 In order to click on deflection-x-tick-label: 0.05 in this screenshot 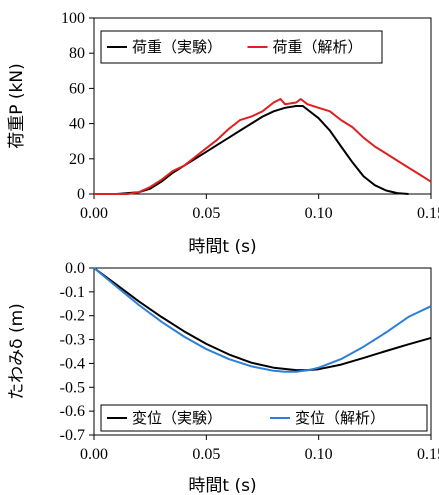, I will do `click(206, 454)`.